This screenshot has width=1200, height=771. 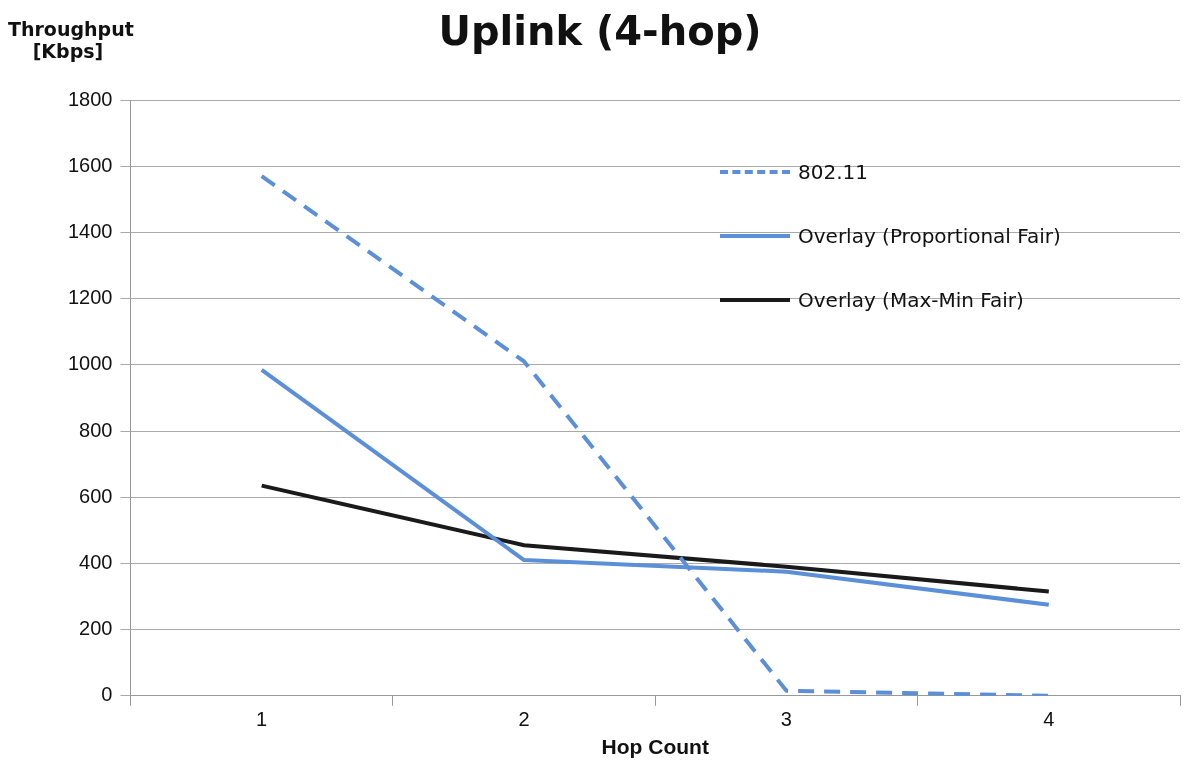 What do you see at coordinates (833, 172) in the screenshot?
I see `legend-label: 802.11` at bounding box center [833, 172].